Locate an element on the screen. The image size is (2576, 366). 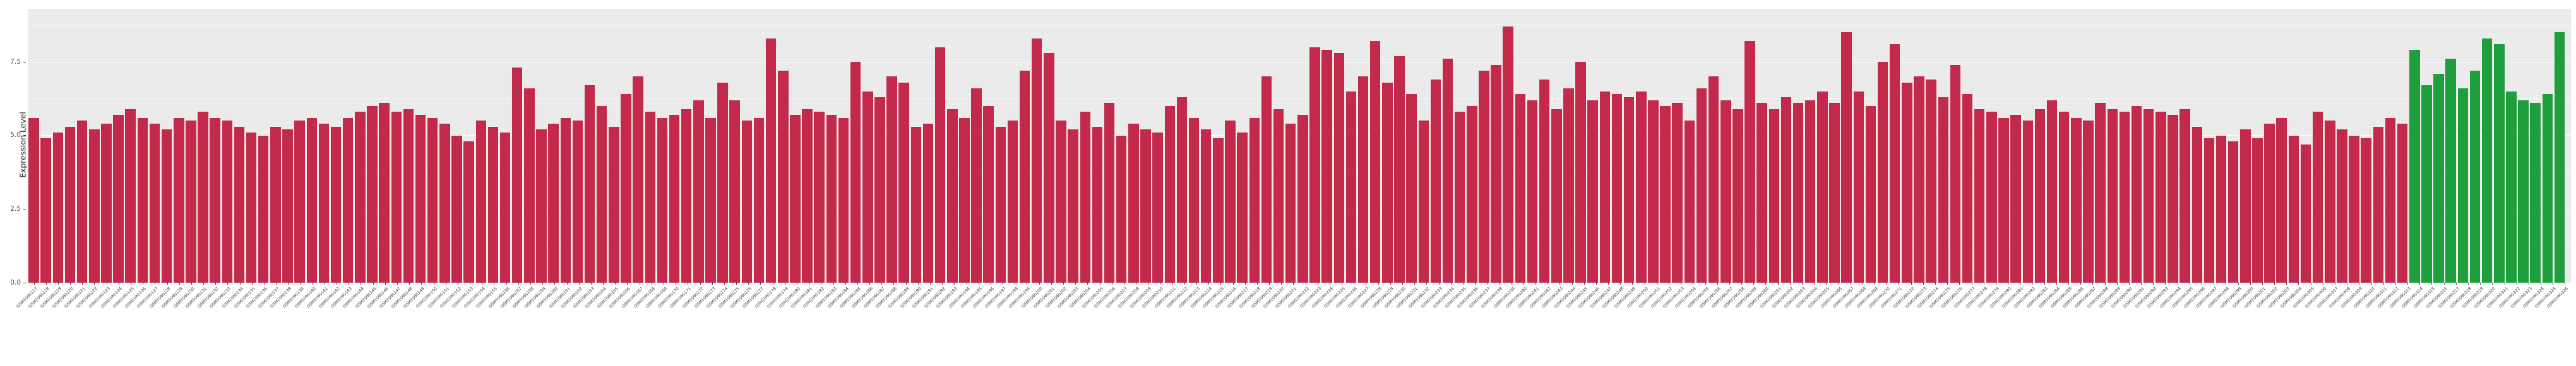
y-tick-label: 0.0 is located at coordinates (15, 282).